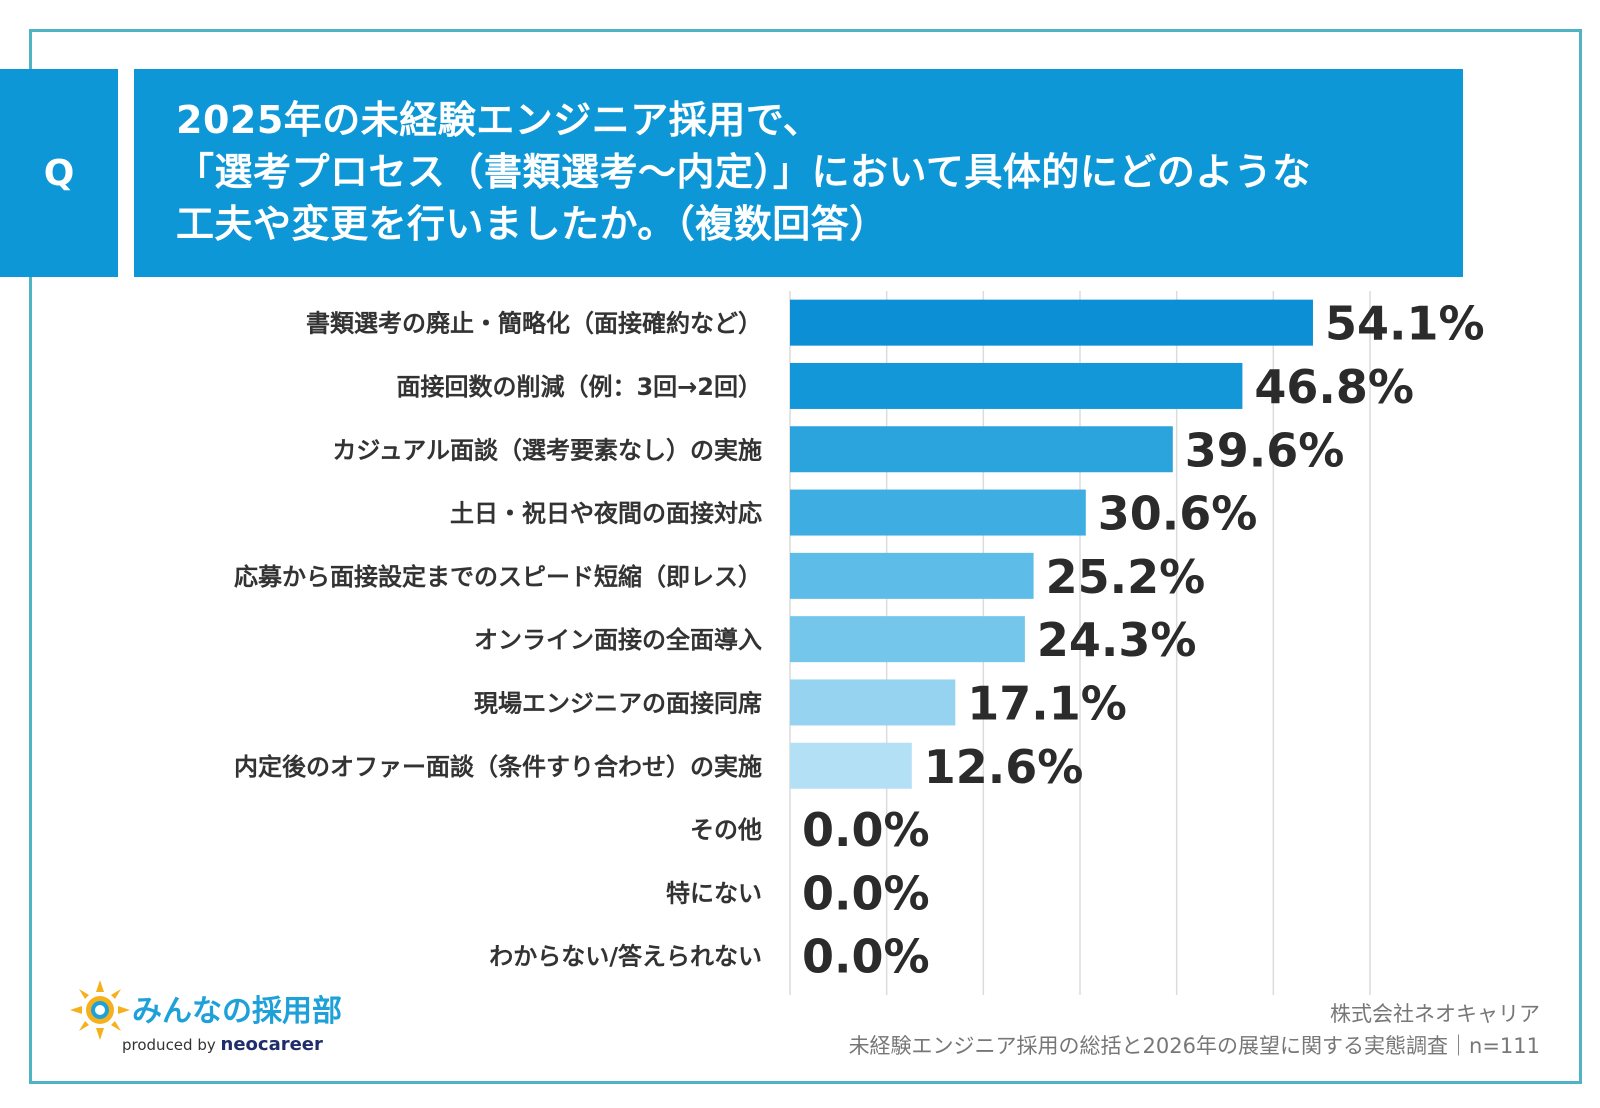  Describe the element at coordinates (1126, 577) in the screenshot. I see `value-label: 25.2%` at that location.